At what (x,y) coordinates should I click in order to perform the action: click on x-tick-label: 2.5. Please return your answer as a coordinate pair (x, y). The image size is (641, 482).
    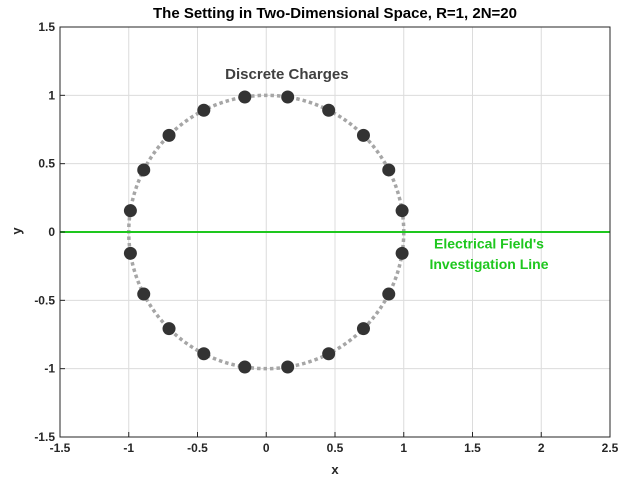
    Looking at the image, I should click on (610, 448).